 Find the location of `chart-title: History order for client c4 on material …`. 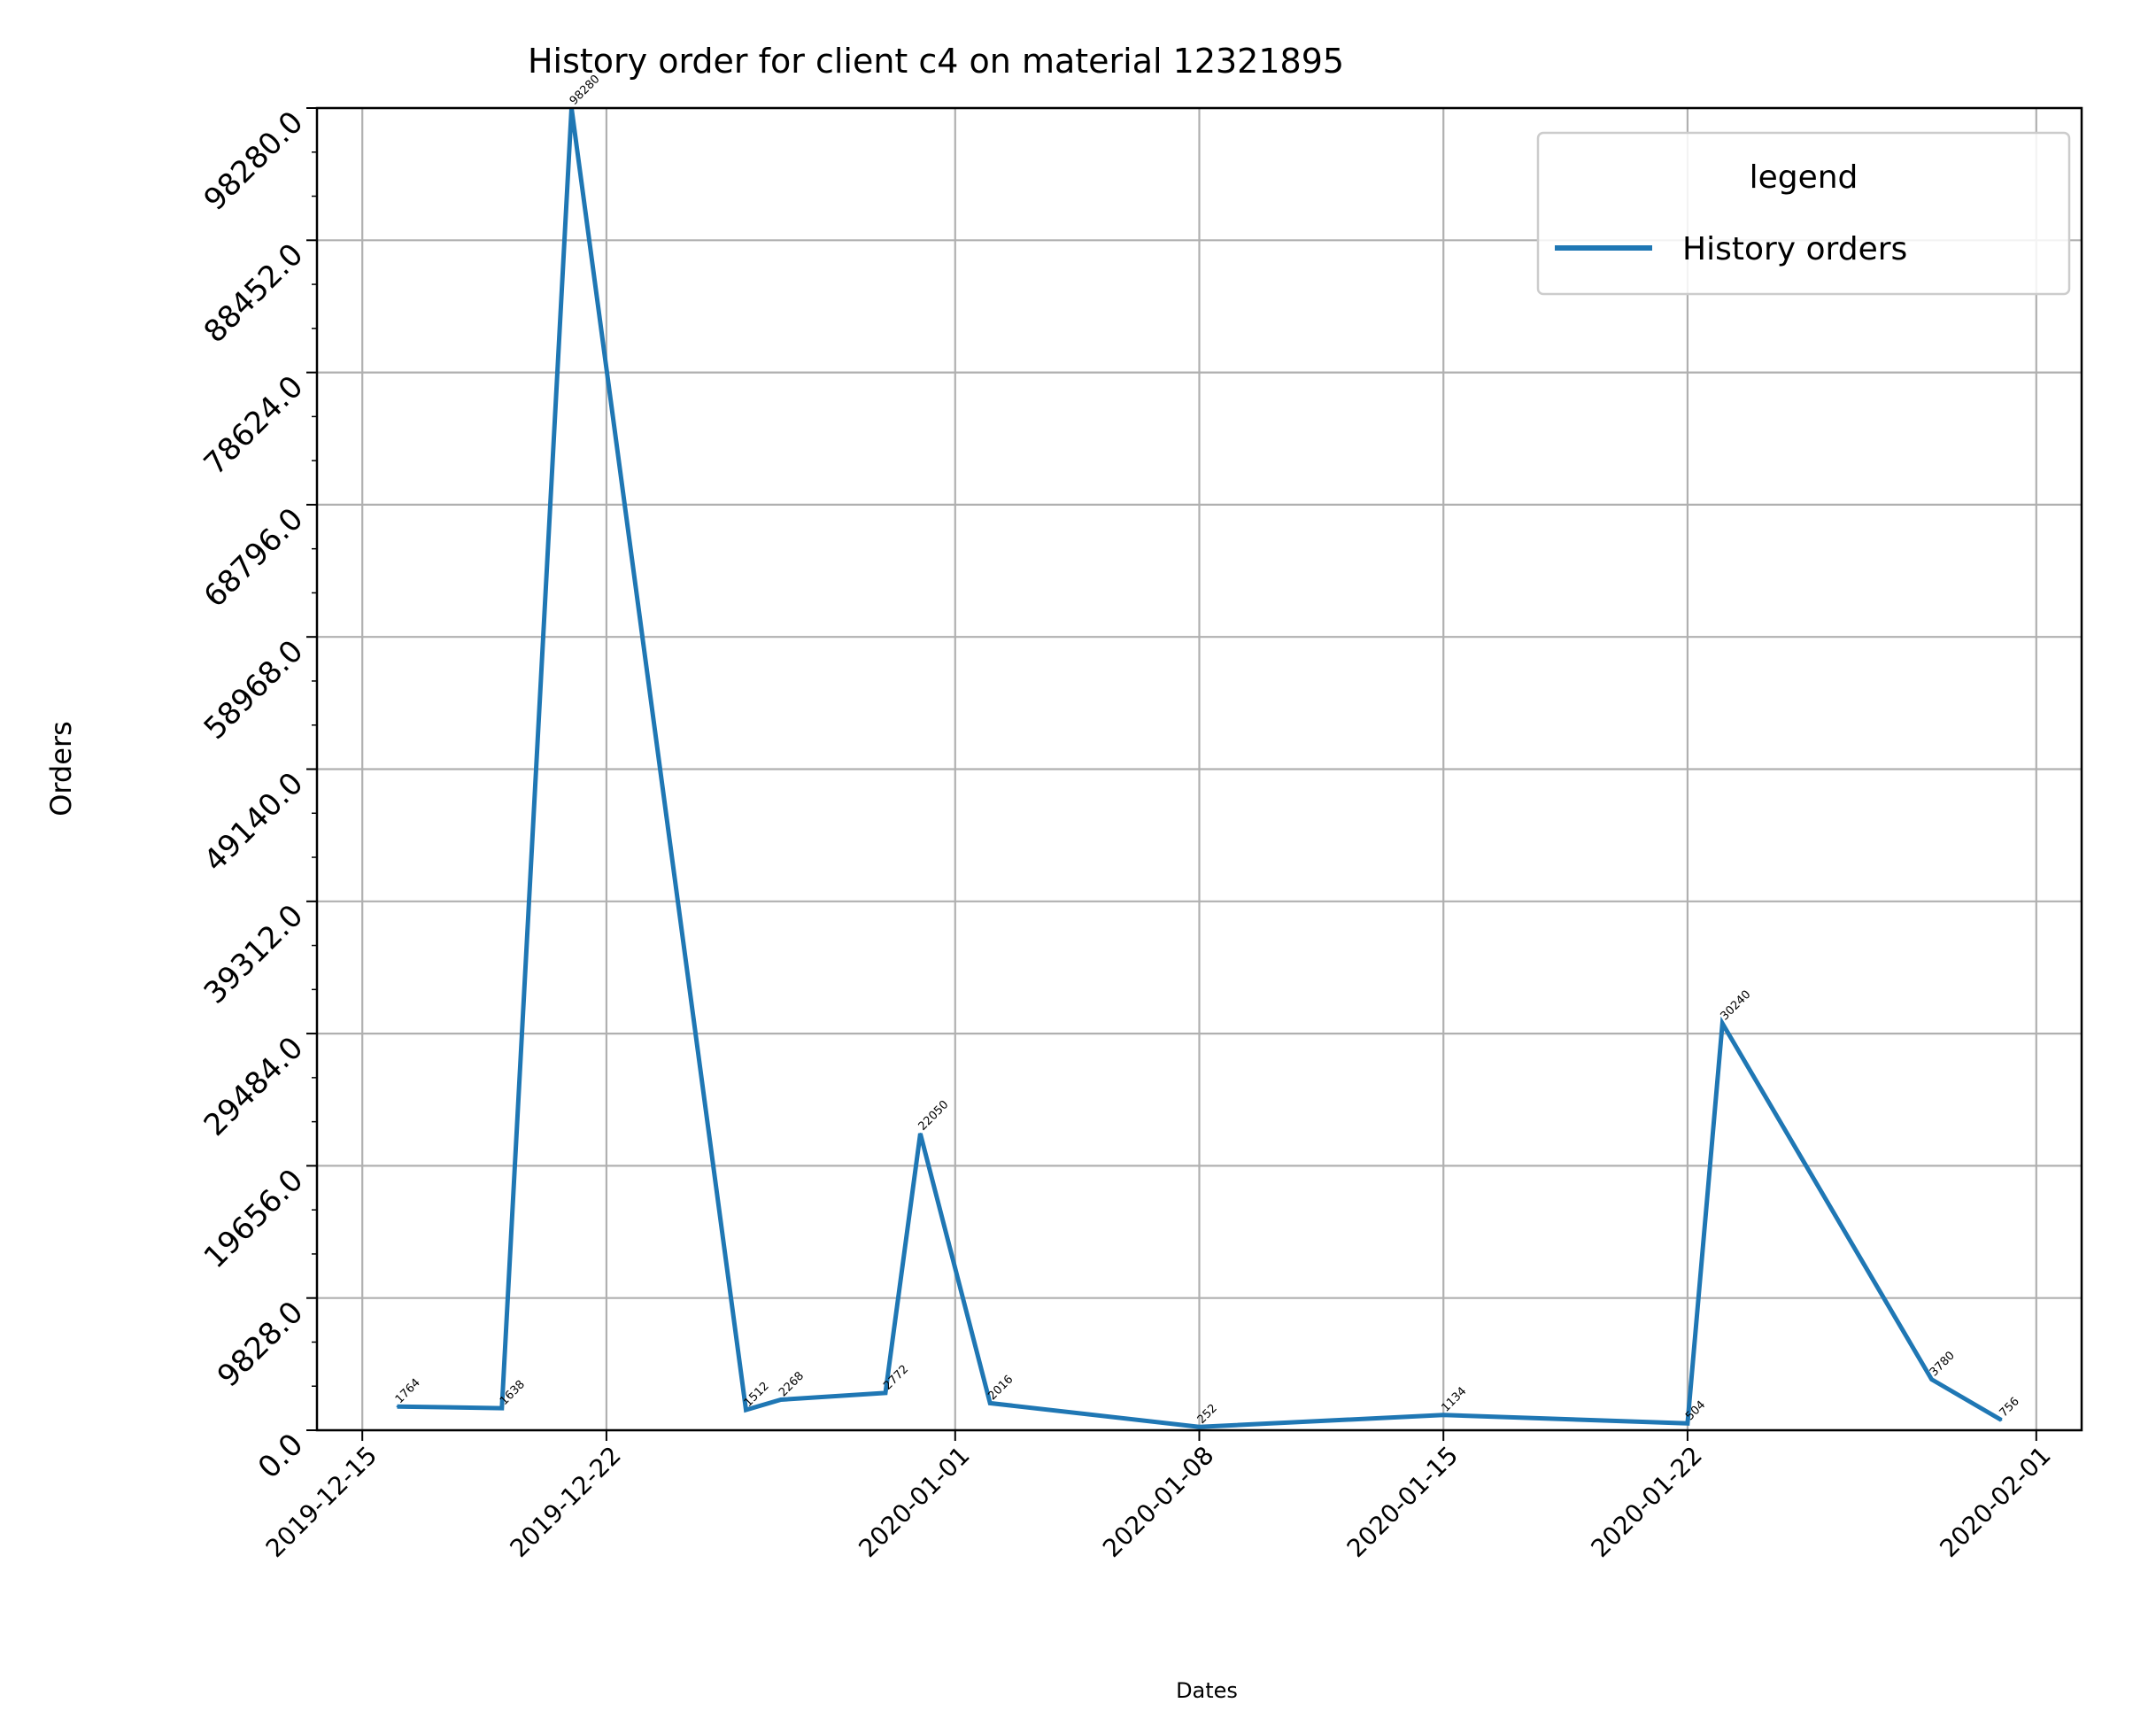

chart-title: History order for client c4 on material … is located at coordinates (936, 61).